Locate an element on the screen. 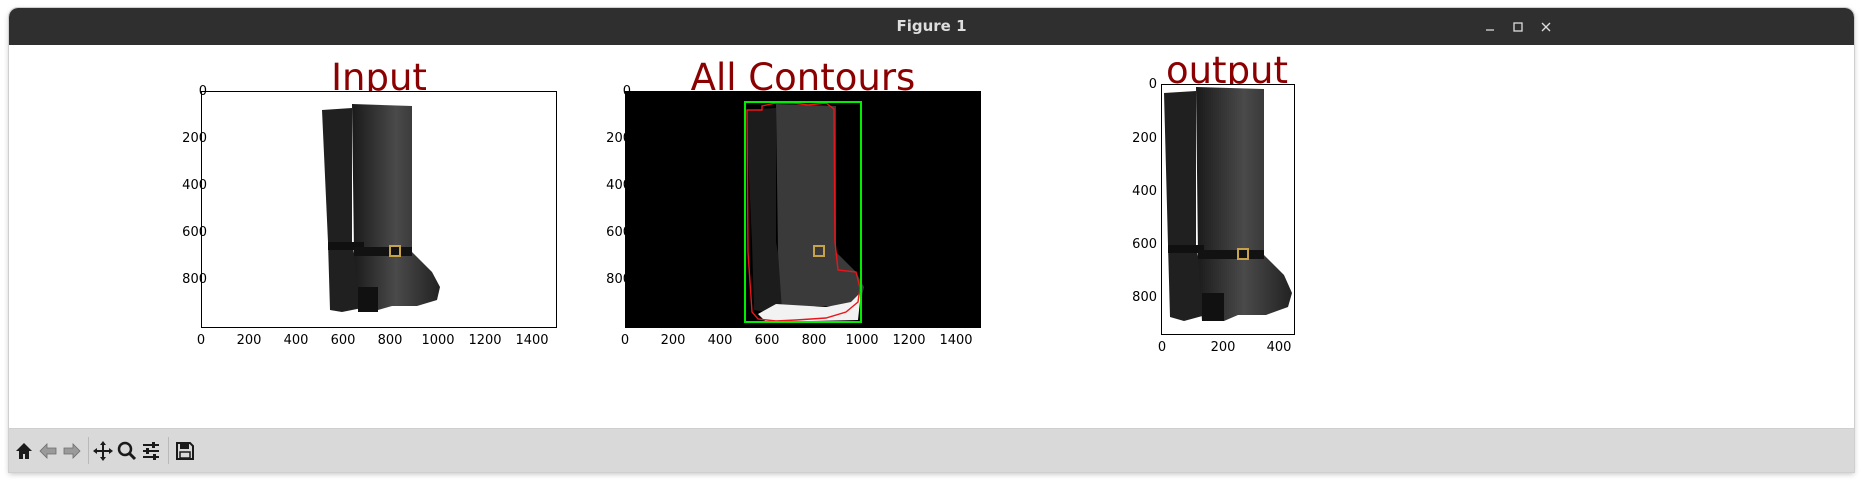 This screenshot has height=481, width=1863. save-button is located at coordinates (185, 450).